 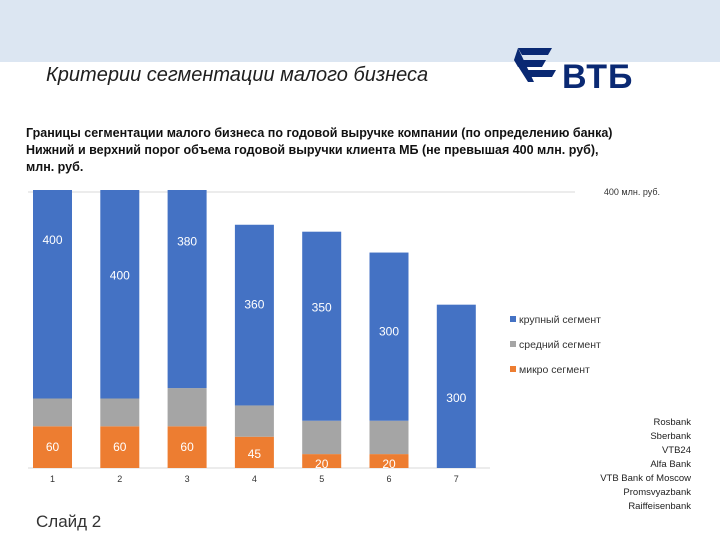 What do you see at coordinates (237, 75) in the screenshot?
I see `slide-title: Критерии сегментации малого бизнеса` at bounding box center [237, 75].